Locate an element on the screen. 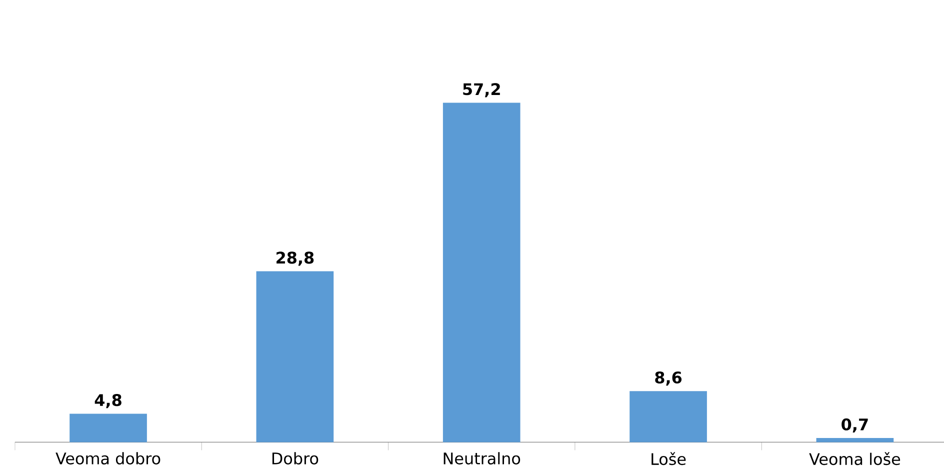 The width and height of the screenshot is (944, 471). x-tick-label: Veoma loše is located at coordinates (854, 459).